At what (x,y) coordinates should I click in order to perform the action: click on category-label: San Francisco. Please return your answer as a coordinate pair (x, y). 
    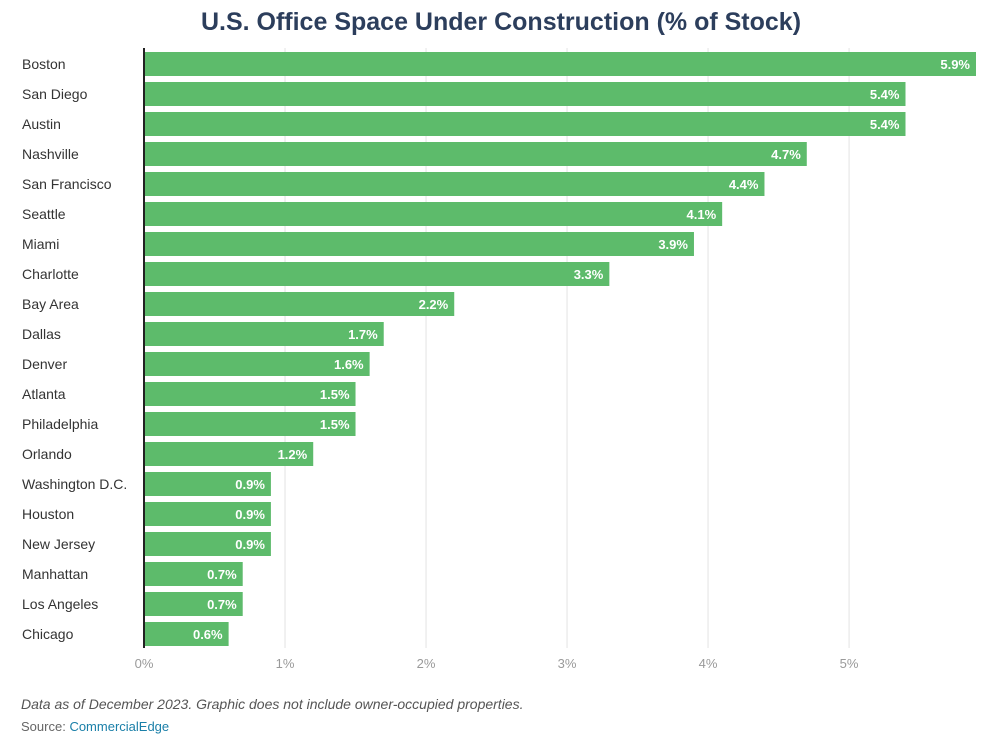
    Looking at the image, I should click on (67, 184).